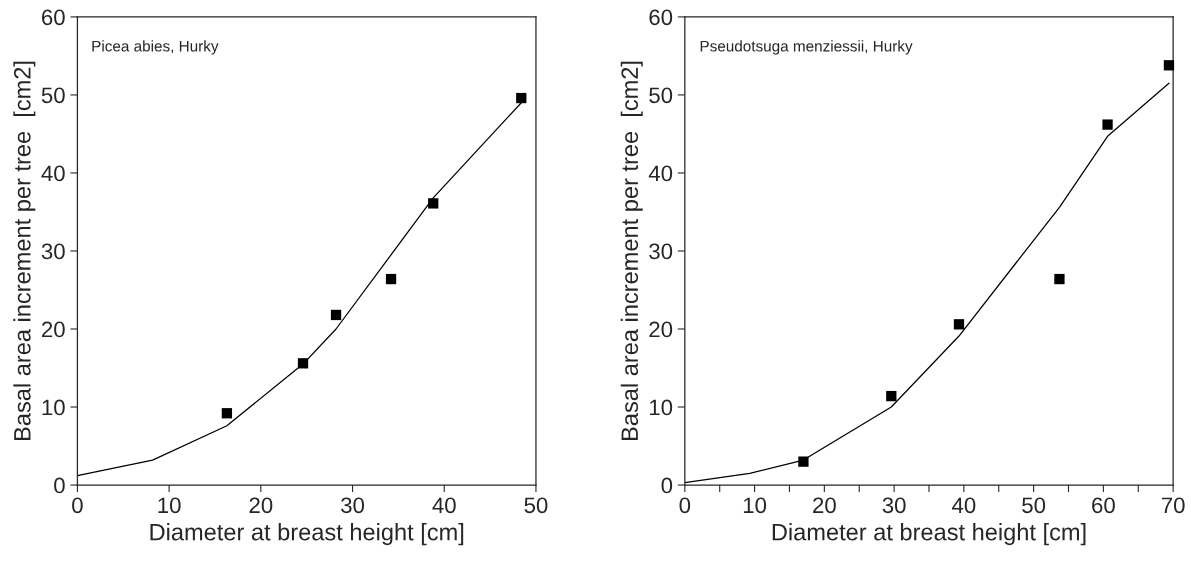  What do you see at coordinates (155, 47) in the screenshot?
I see `annotation: Picea abies, Hurky` at bounding box center [155, 47].